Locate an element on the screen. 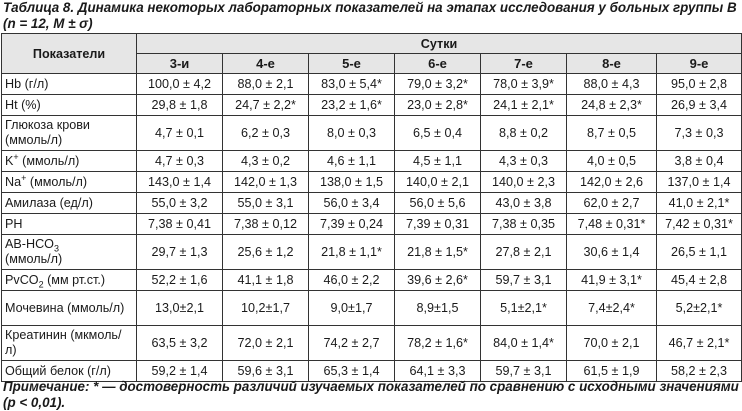 The height and width of the screenshot is (411, 742). day-header: 3-и is located at coordinates (179, 63).